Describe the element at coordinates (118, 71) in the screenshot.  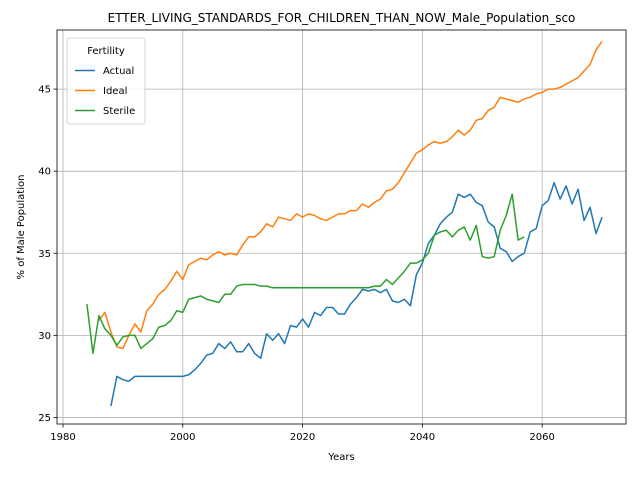
I see `legend-label-actual: Actual` at that location.